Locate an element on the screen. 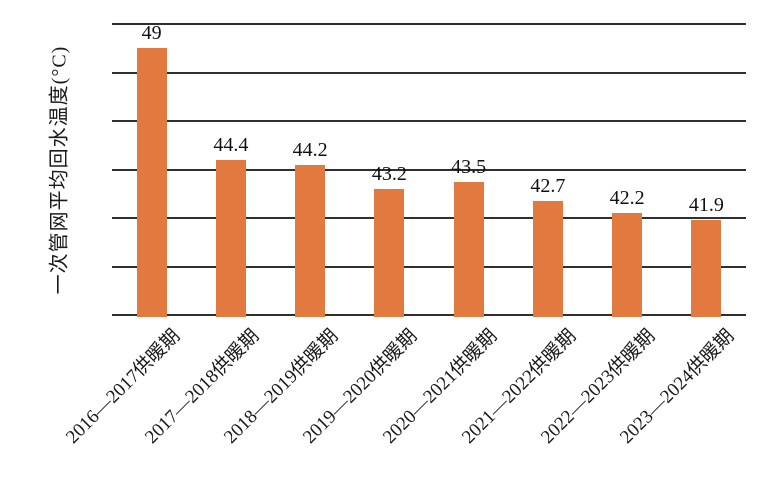 The image size is (783, 485). bar-2020—2021供暖期 is located at coordinates (468, 249).